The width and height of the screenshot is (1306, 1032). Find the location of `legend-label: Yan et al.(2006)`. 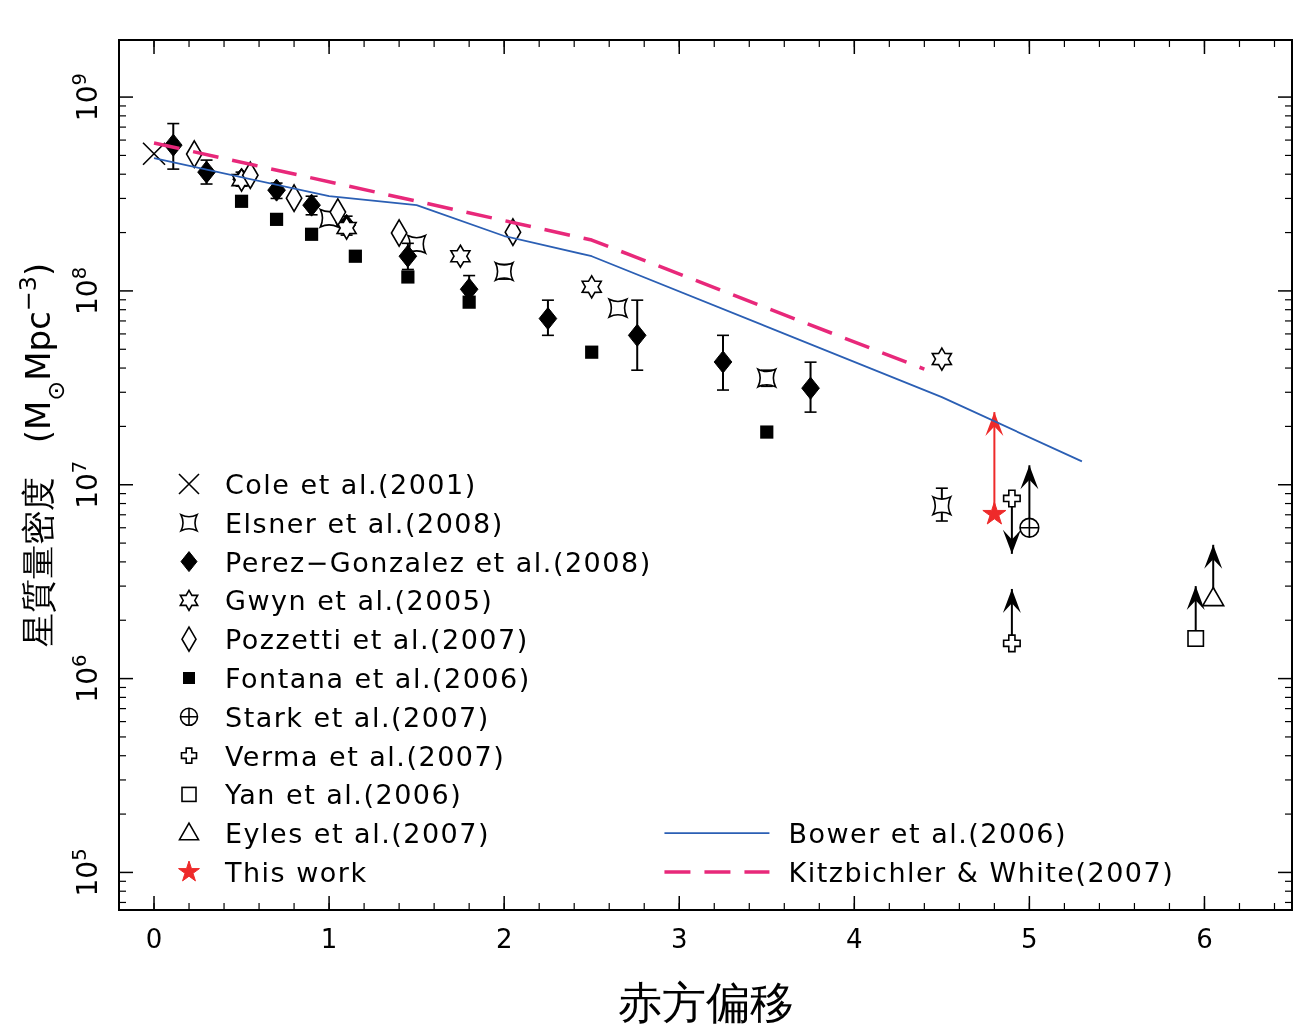

legend-label: Yan et al.(2006) is located at coordinates (343, 795).